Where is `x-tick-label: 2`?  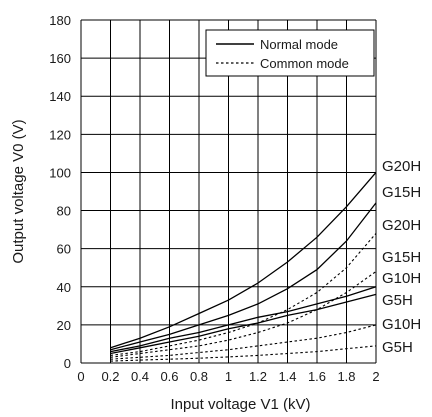 x-tick-label: 2 is located at coordinates (375, 376).